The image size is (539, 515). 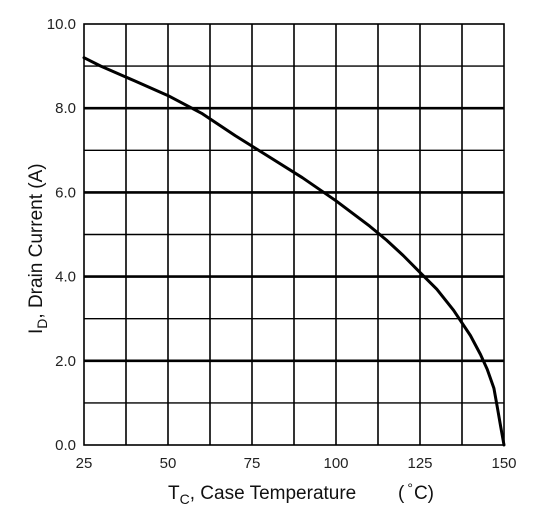 What do you see at coordinates (65, 192) in the screenshot?
I see `y-tick-label: 6.0` at bounding box center [65, 192].